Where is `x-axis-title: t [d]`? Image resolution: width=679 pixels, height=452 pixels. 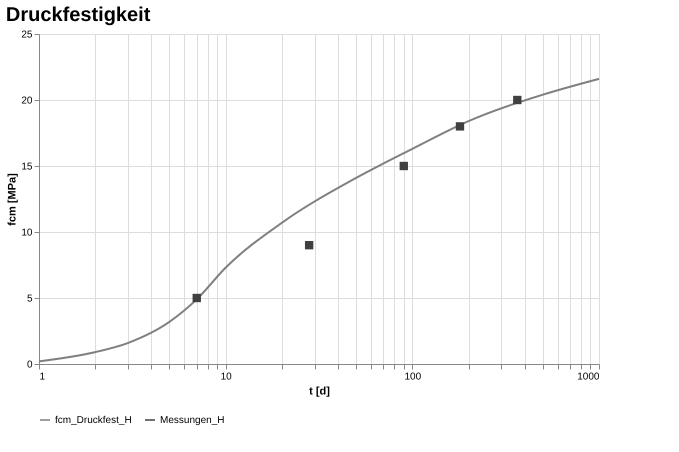 x-axis-title: t [d] is located at coordinates (319, 392).